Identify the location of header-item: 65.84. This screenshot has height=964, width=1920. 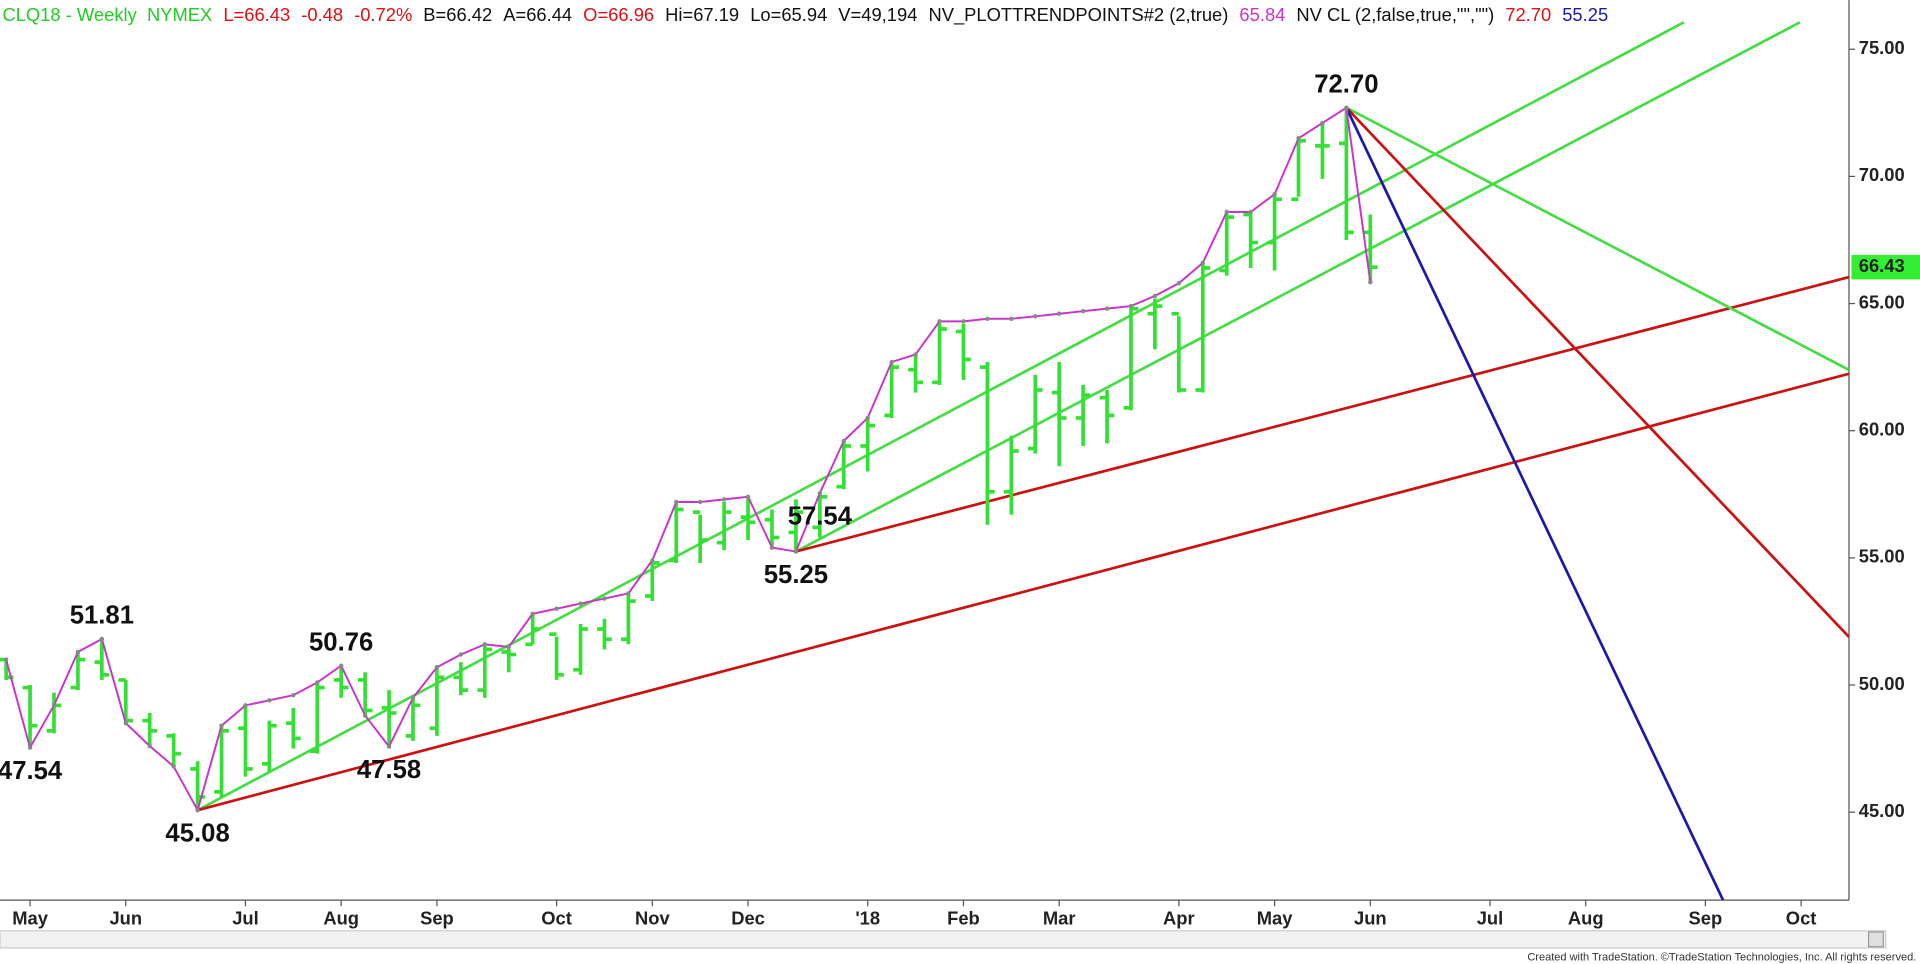
(1262, 14).